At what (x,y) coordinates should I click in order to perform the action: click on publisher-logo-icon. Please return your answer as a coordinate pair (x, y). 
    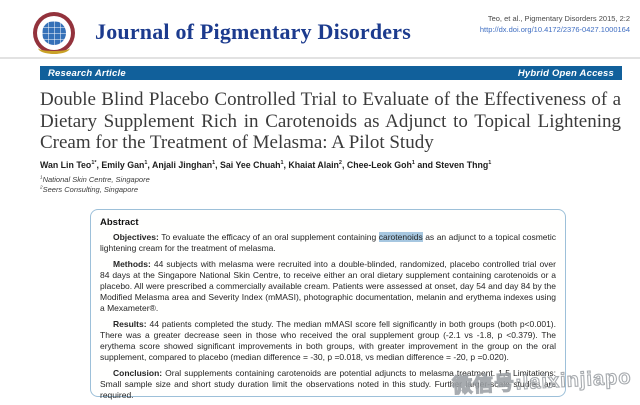
    Looking at the image, I should click on (54, 33).